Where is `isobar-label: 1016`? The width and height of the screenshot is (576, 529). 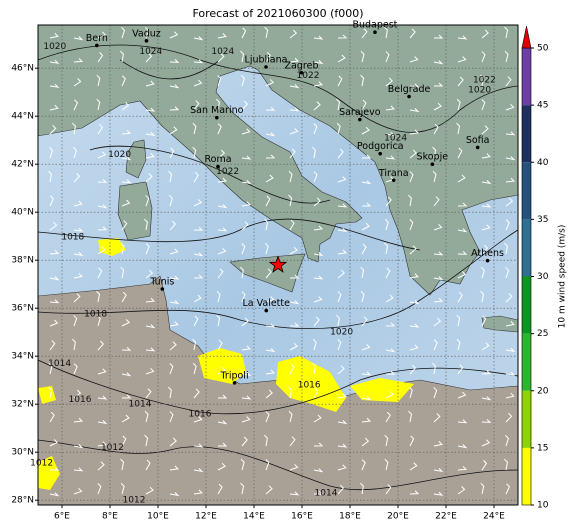
isobar-label: 1016 is located at coordinates (200, 414).